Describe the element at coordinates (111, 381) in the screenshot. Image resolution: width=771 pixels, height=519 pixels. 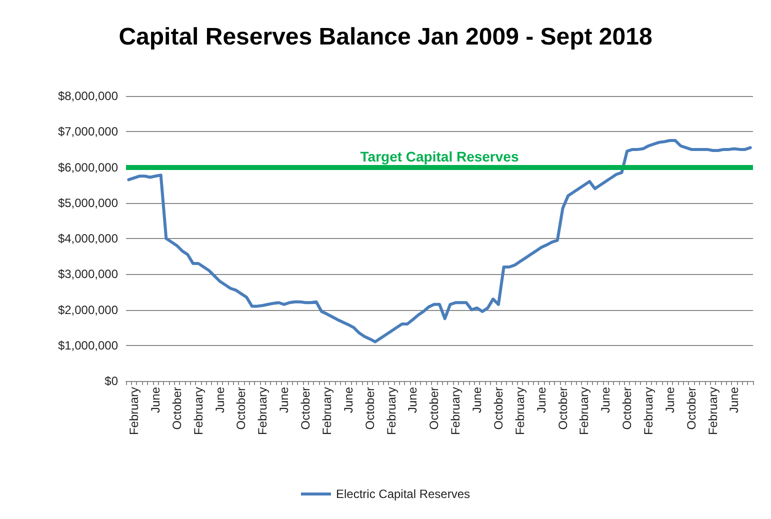
I see `y-tick-label: $0` at that location.